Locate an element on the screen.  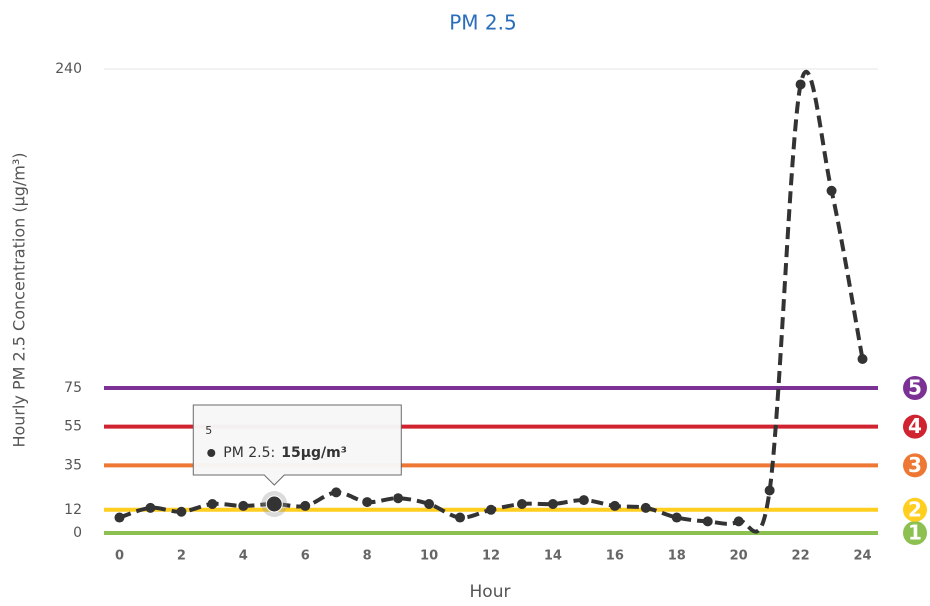
x-tick-label: 18 is located at coordinates (677, 556).